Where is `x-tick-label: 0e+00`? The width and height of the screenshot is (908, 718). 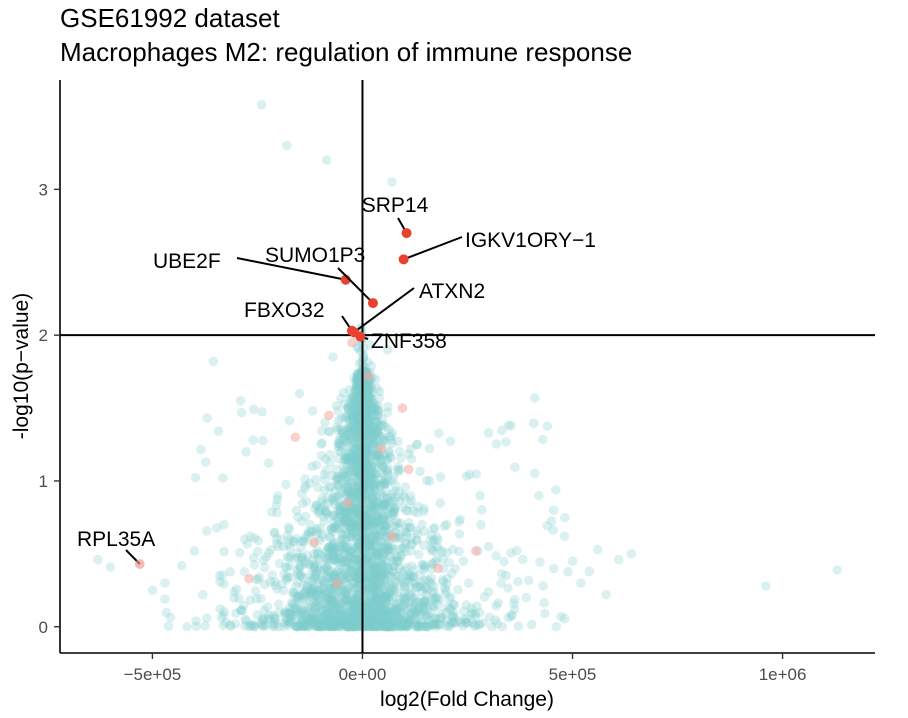
x-tick-label: 0e+00 is located at coordinates (363, 674).